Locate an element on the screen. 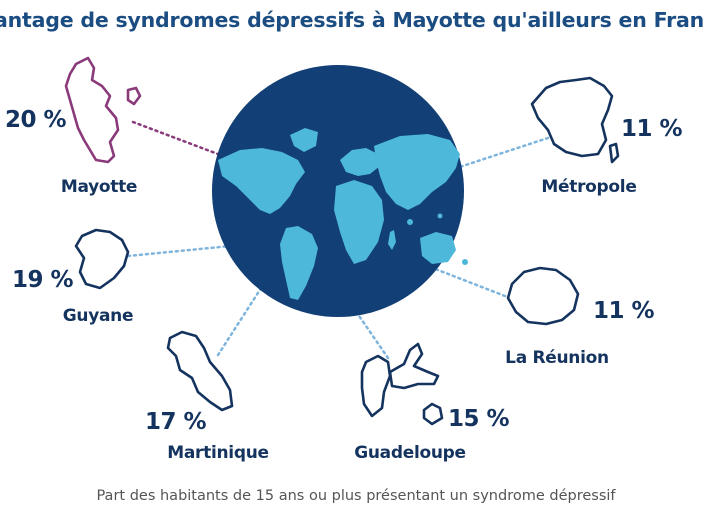 The image size is (712, 521). mayotte-label: Mayotte is located at coordinates (99, 187).